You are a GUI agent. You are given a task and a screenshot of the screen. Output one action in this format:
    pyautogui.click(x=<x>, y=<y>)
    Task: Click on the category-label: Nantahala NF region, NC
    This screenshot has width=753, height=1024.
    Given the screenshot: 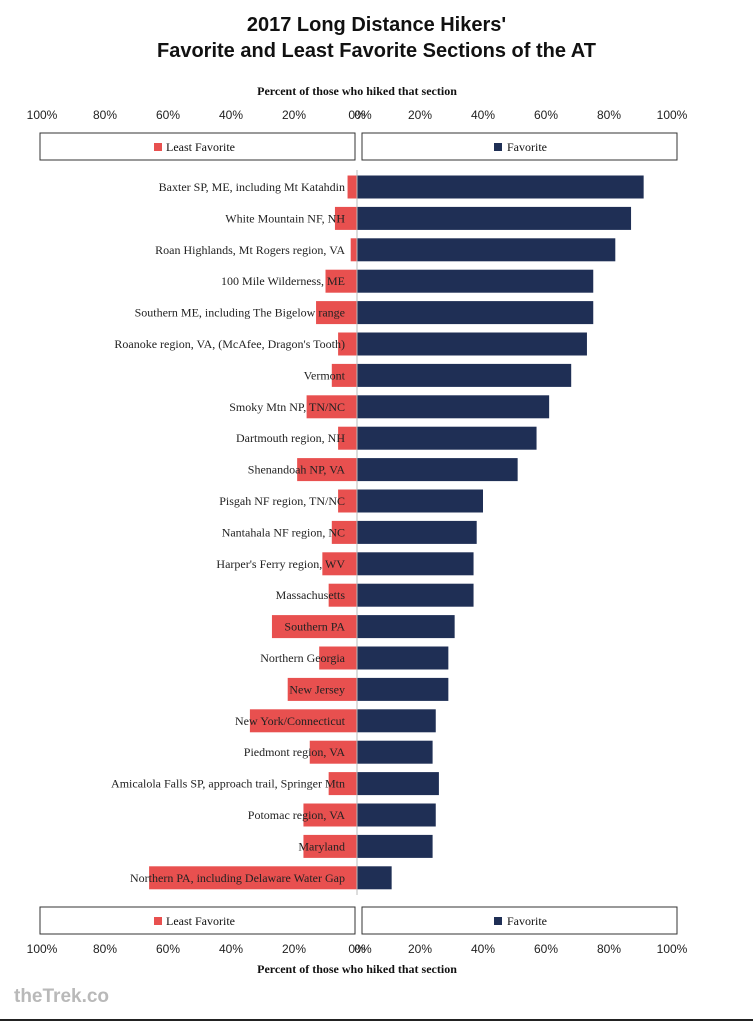 What is the action you would take?
    pyautogui.click(x=283, y=532)
    